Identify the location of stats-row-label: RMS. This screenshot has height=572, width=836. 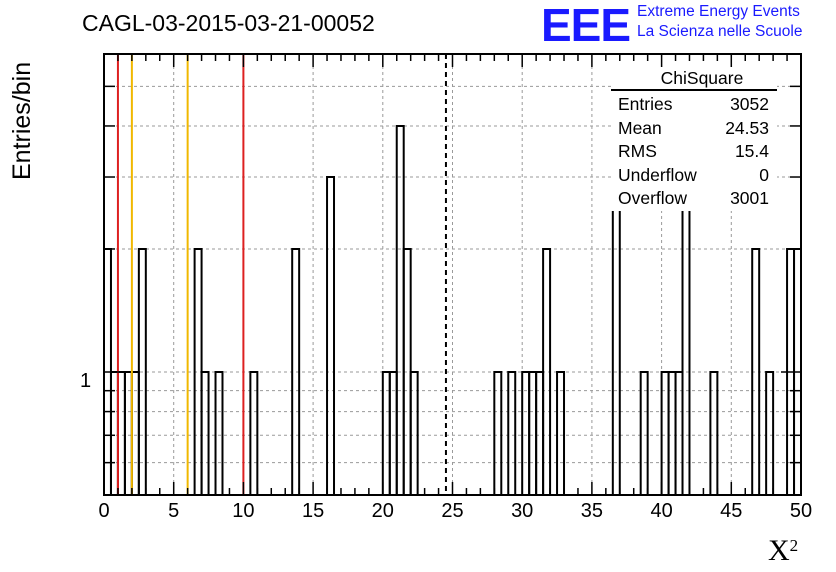
(637, 151).